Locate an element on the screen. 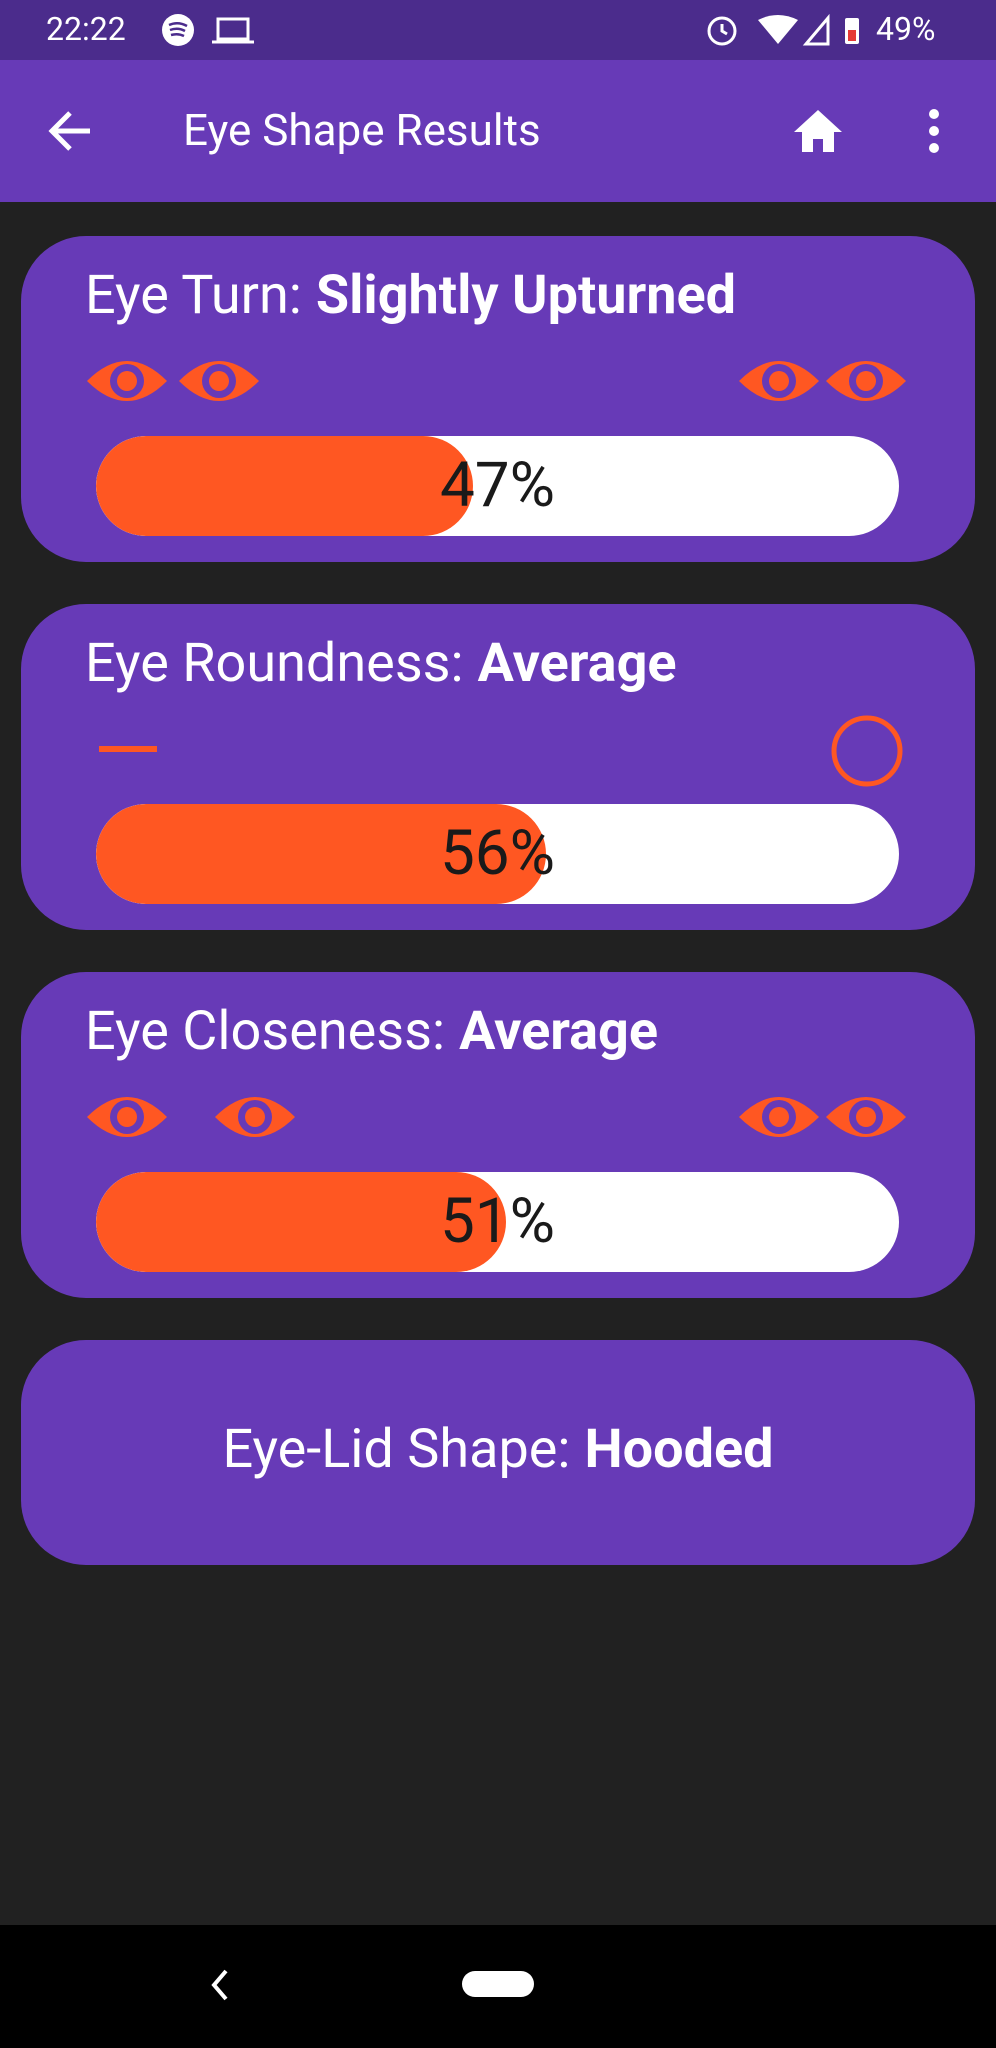 The width and height of the screenshot is (996, 2048). card-label: Eye Turn: is located at coordinates (193, 295).